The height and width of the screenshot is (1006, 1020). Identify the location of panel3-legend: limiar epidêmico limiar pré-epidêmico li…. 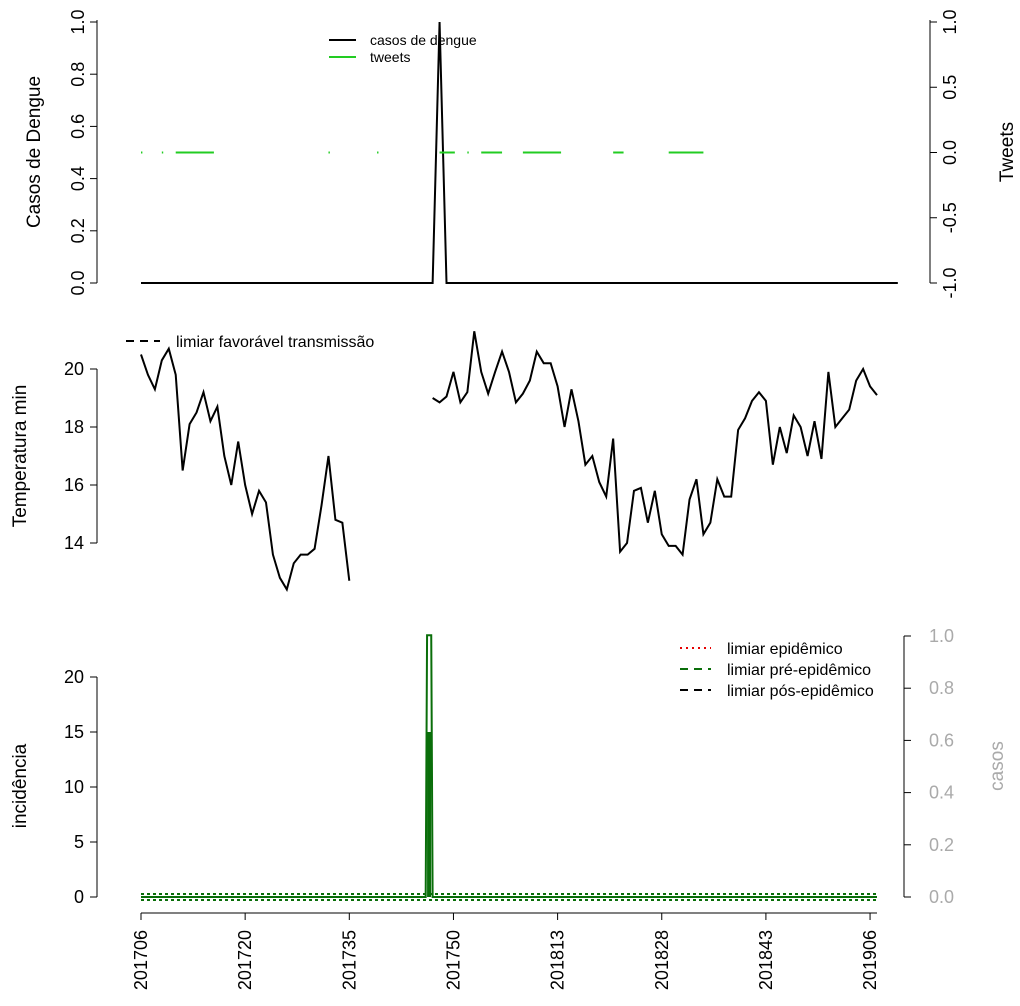
(777, 670).